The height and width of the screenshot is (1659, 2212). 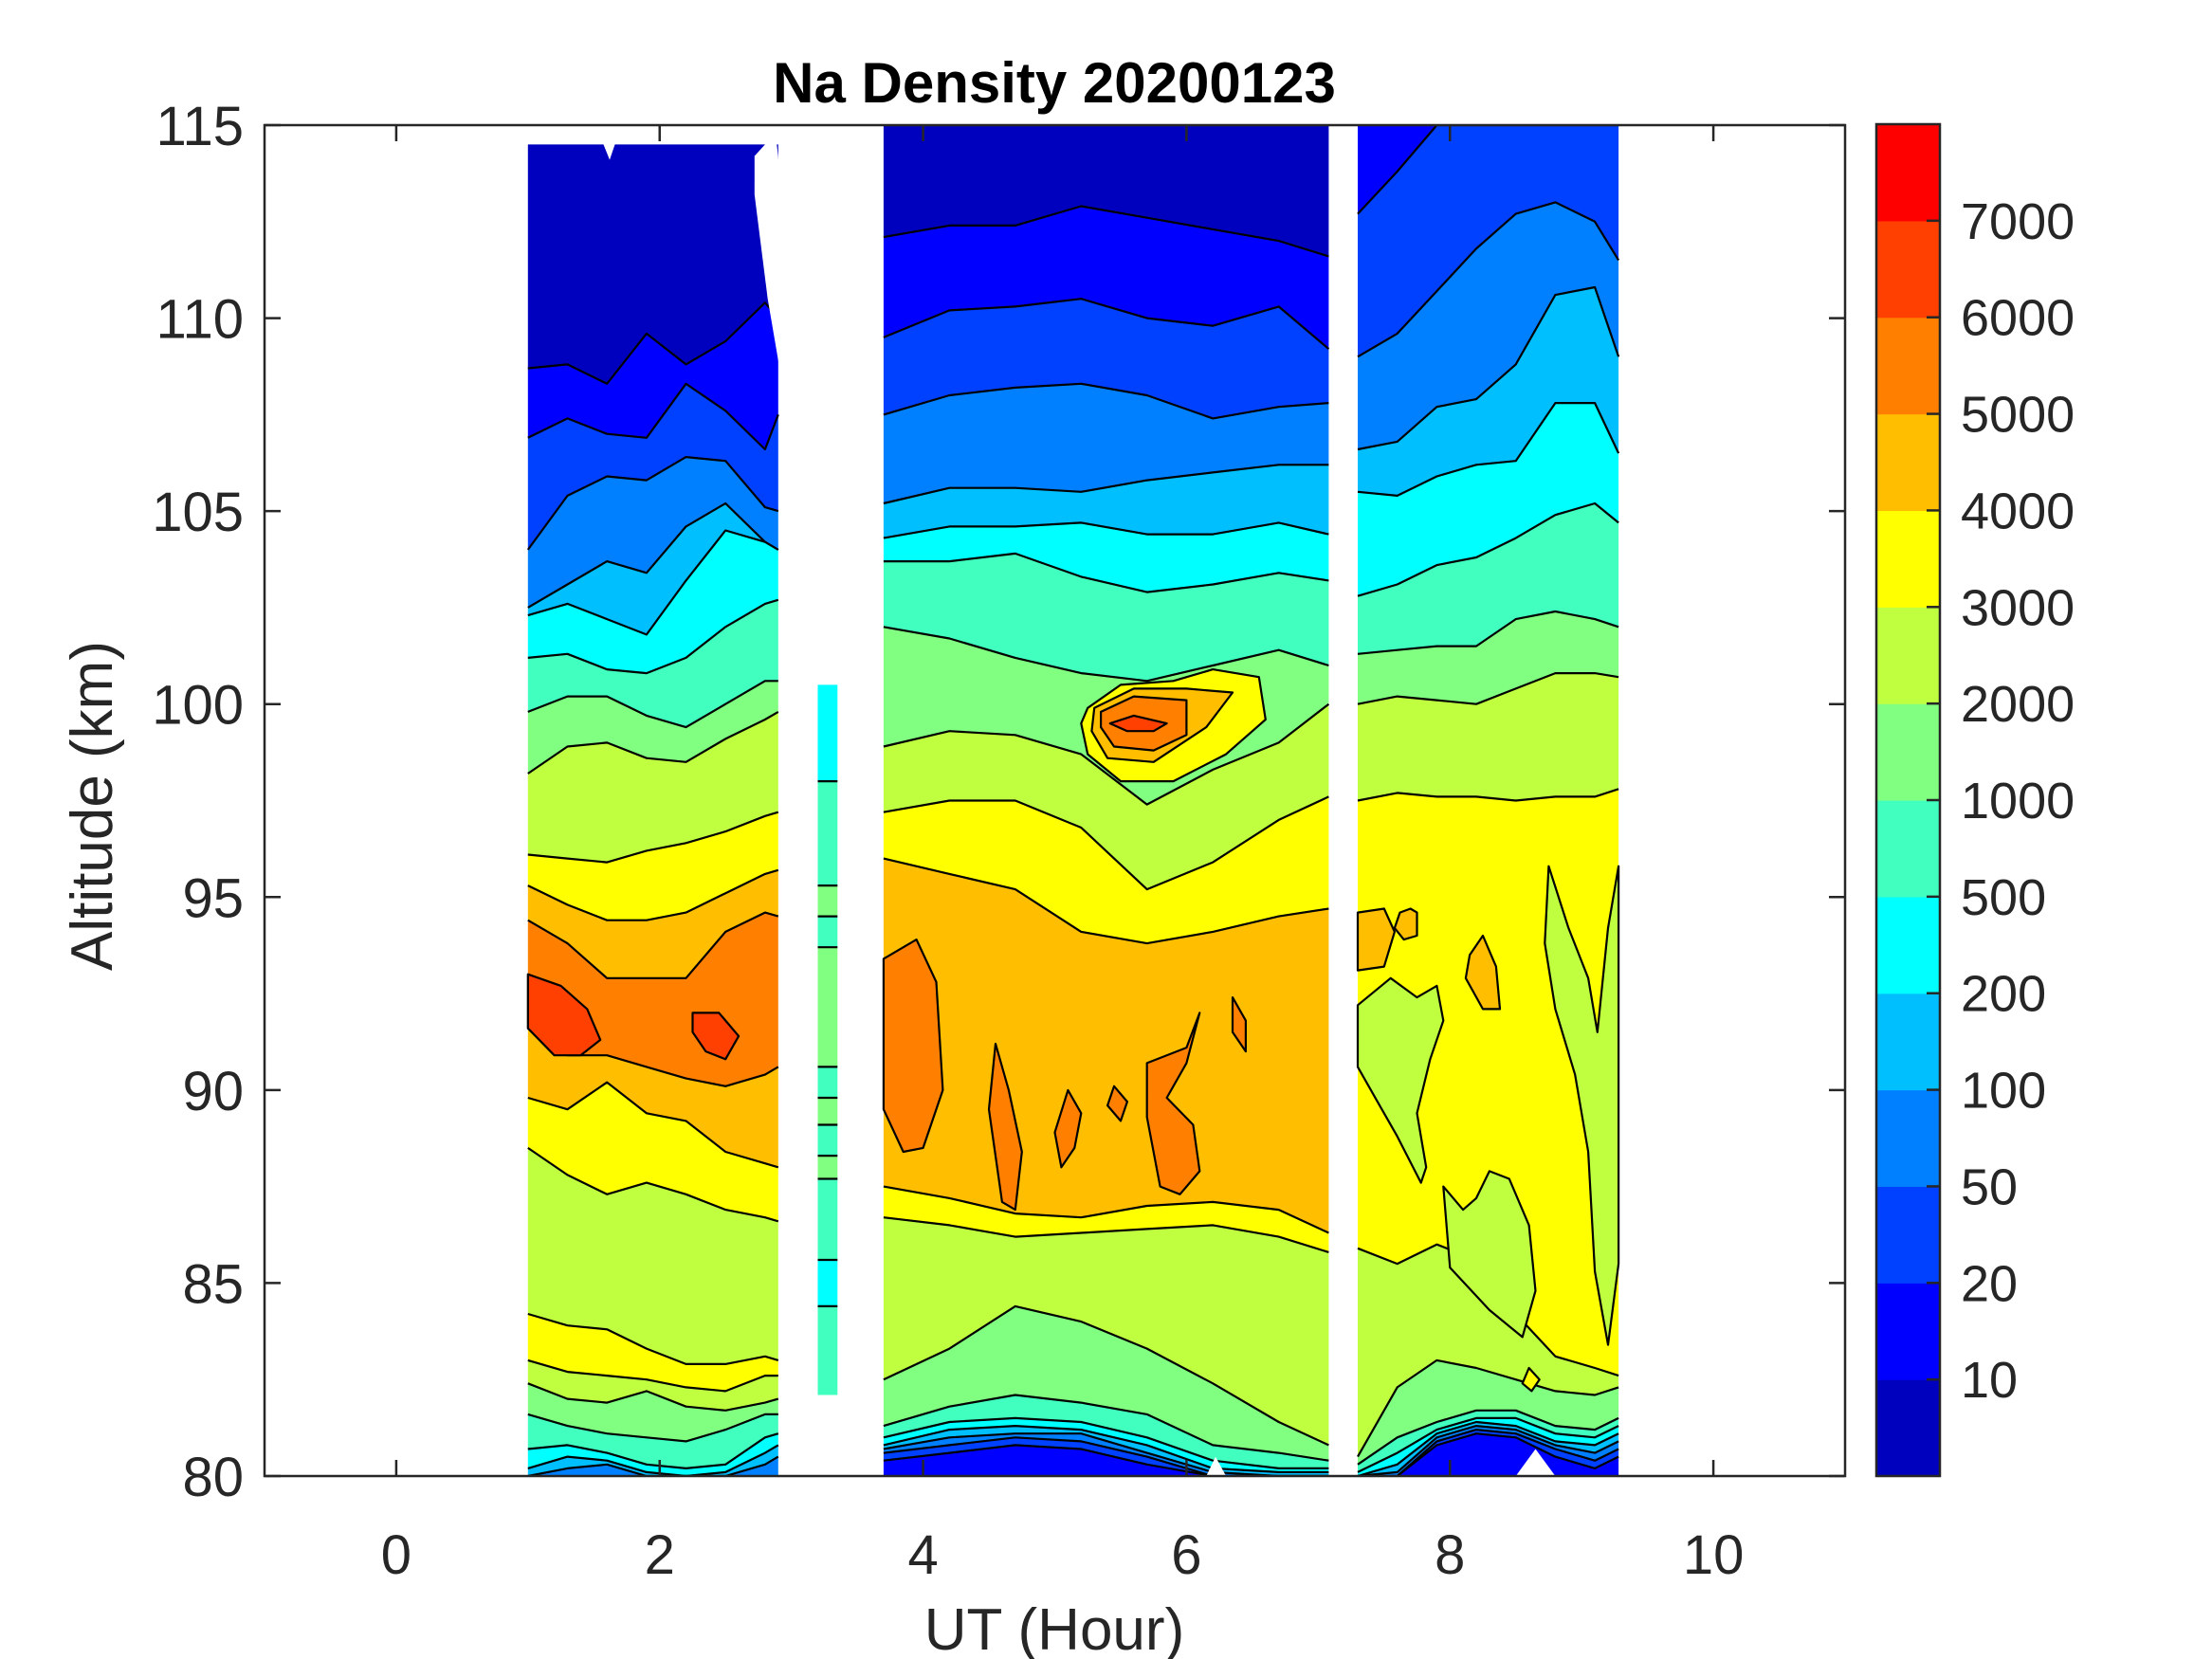 What do you see at coordinates (1908, 655) in the screenshot?
I see `colorbar-segment-2000` at bounding box center [1908, 655].